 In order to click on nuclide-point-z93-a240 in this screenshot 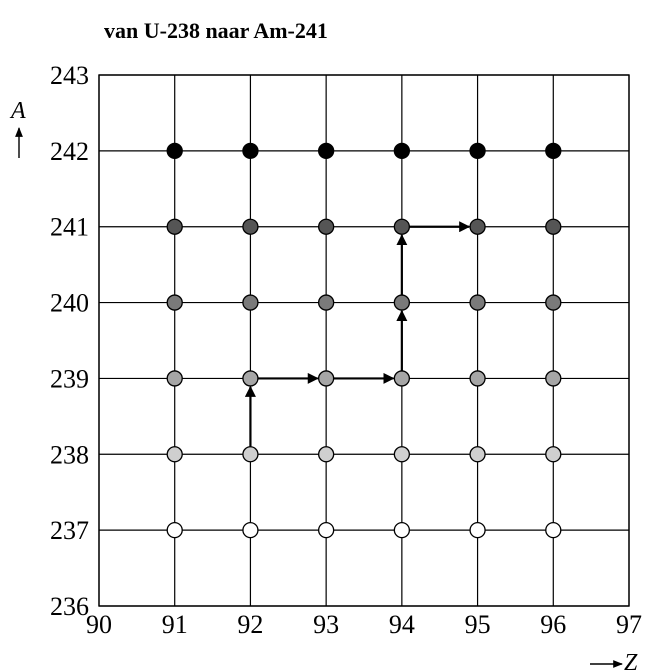, I will do `click(326, 302)`.